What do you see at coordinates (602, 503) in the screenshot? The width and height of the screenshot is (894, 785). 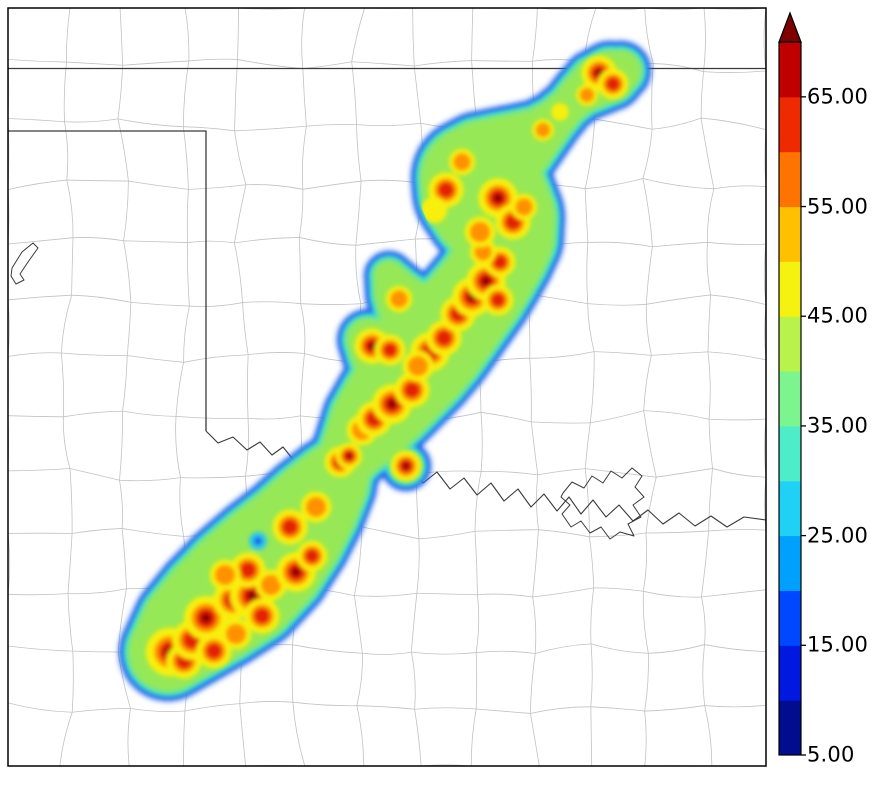 I see `lake-outline` at bounding box center [602, 503].